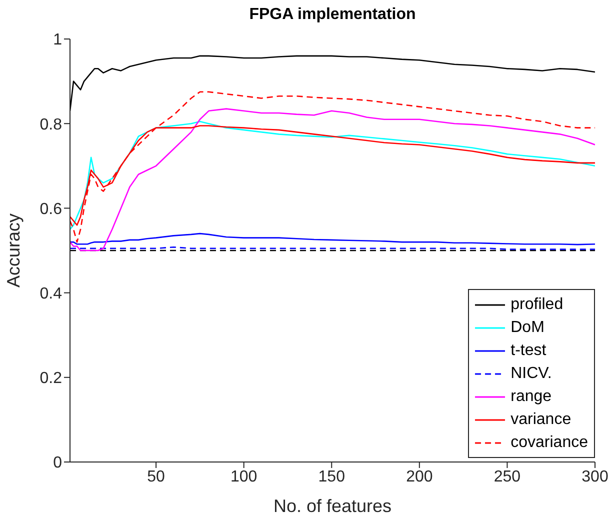 The width and height of the screenshot is (613, 522). I want to click on y-tick-label: 0.4, so click(51, 293).